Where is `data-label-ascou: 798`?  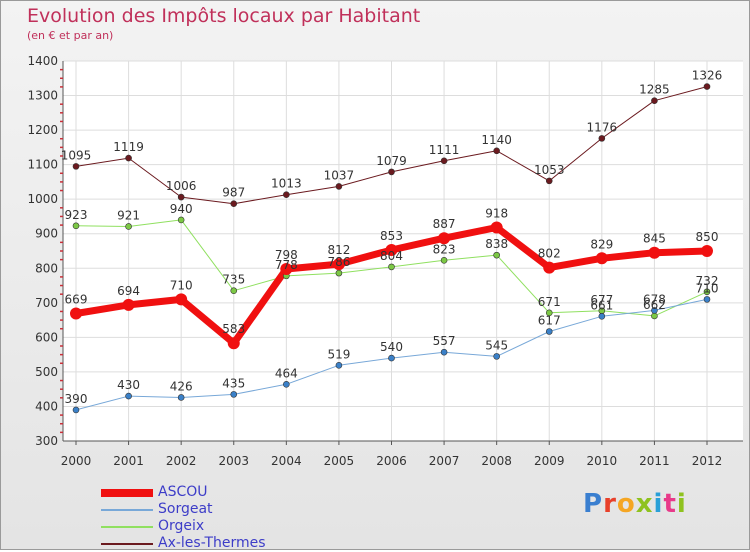
data-label-ascou: 798 is located at coordinates (286, 255).